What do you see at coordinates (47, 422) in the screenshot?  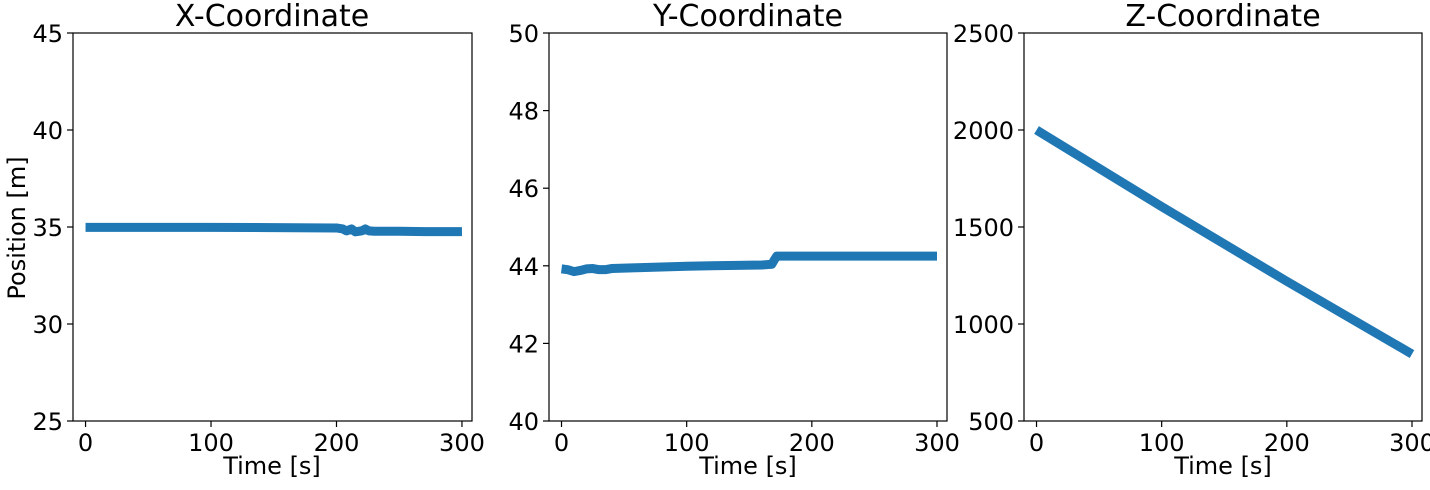 I see `panel-1-y-tick-label: 25` at bounding box center [47, 422].